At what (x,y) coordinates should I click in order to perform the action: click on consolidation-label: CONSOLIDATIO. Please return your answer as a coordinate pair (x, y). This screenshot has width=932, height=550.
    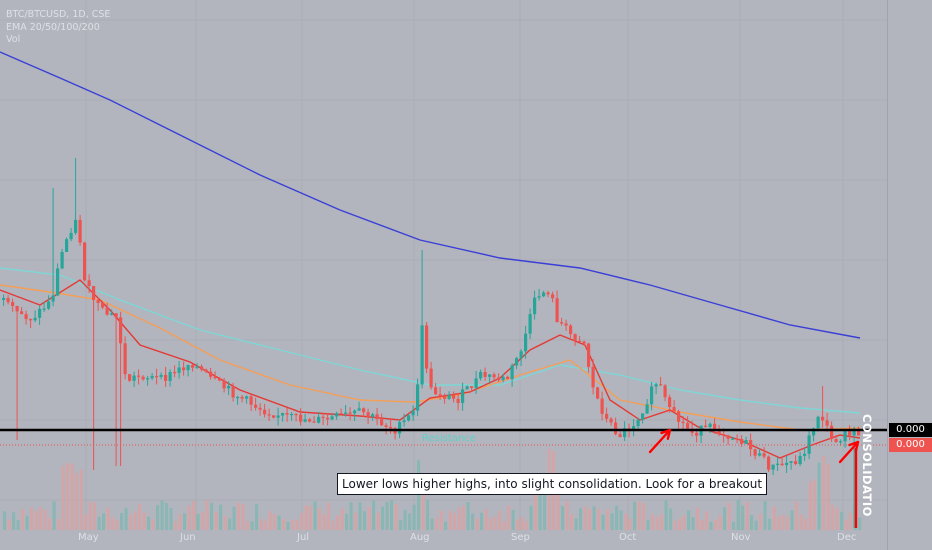
    Looking at the image, I should click on (867, 465).